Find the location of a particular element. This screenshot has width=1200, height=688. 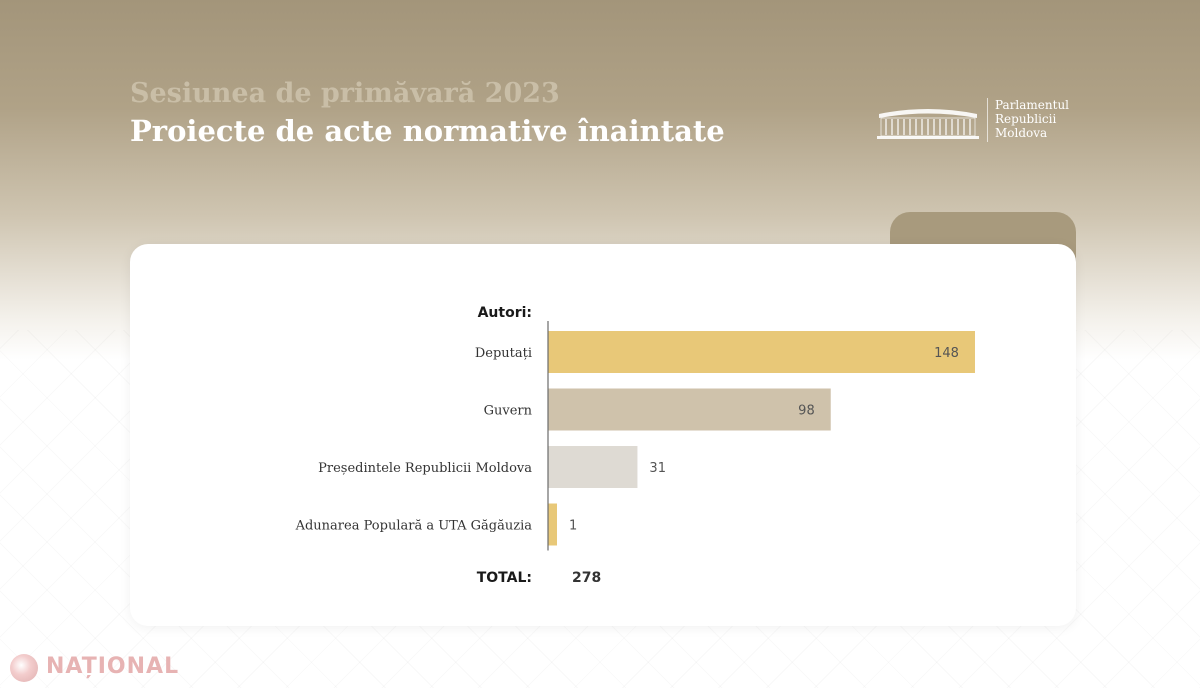

logo-separator is located at coordinates (987, 120).